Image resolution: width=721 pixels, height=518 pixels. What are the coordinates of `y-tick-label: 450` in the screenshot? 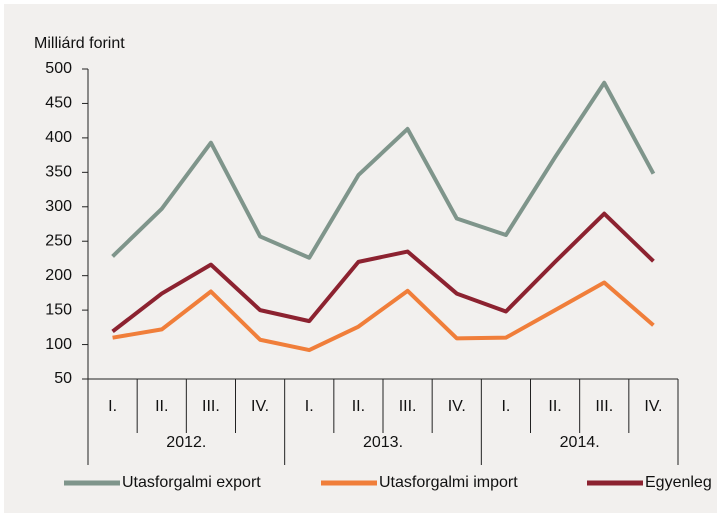 It's located at (58, 103).